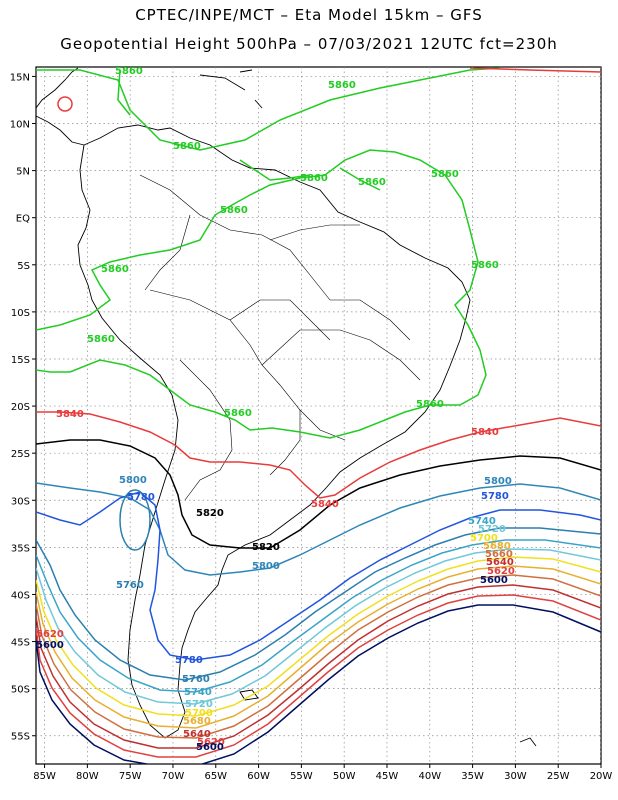  I want to click on contour-5840-main, so click(318, 455).